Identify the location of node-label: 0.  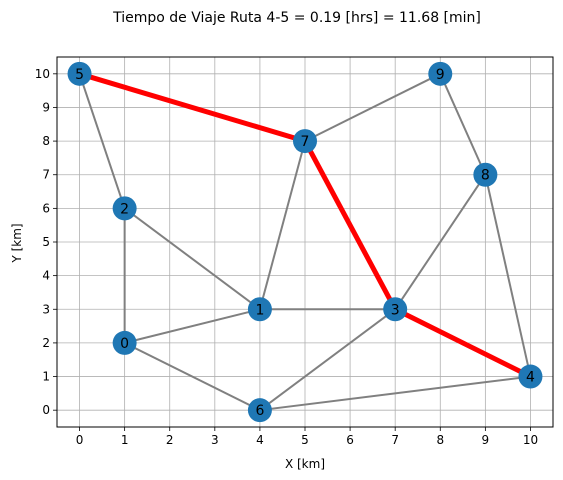
(124, 344).